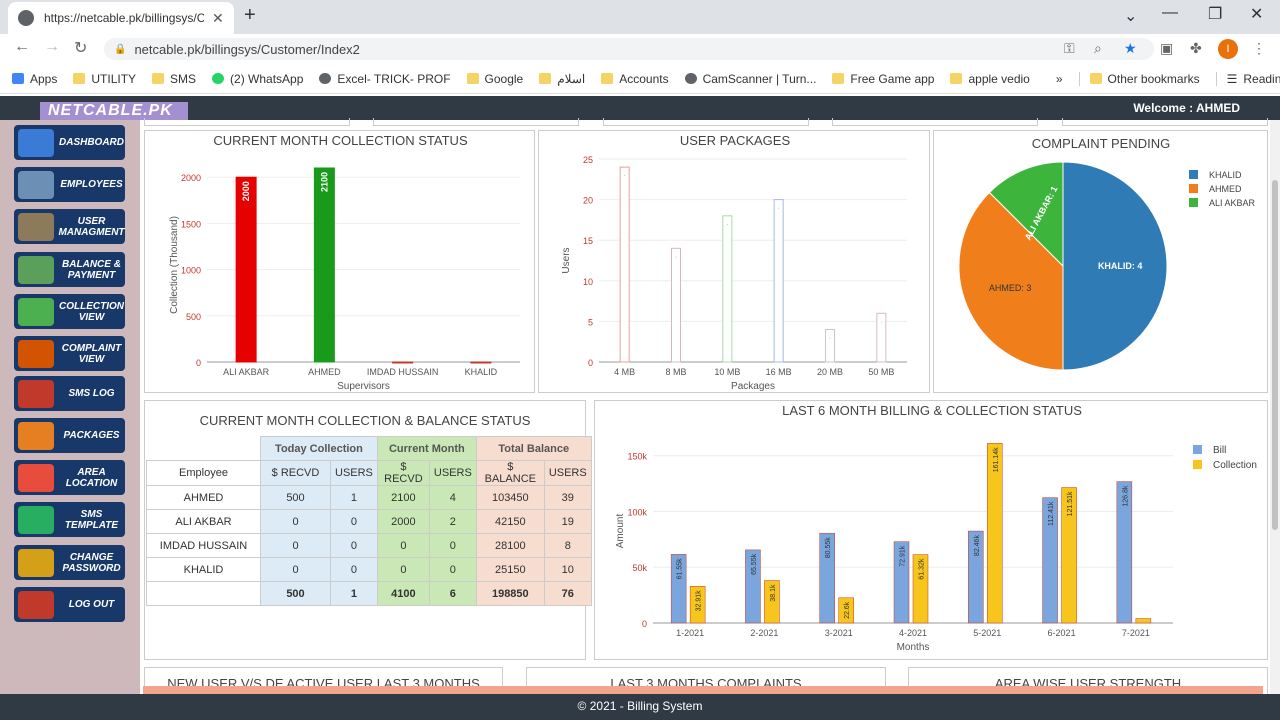 This screenshot has height=720, width=1280. Describe the element at coordinates (1259, 48) in the screenshot. I see `menu-icon: ⋮` at that location.